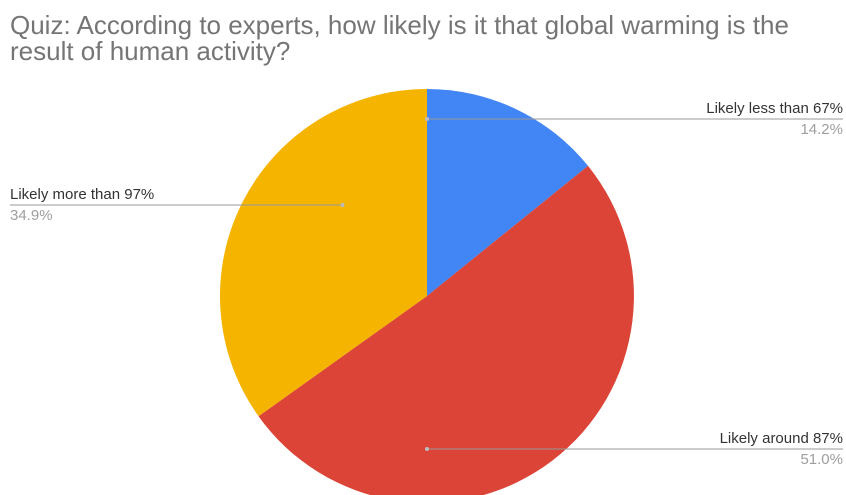 The width and height of the screenshot is (846, 495). Describe the element at coordinates (82, 194) in the screenshot. I see `slice-label: Likely more than 97%` at that location.